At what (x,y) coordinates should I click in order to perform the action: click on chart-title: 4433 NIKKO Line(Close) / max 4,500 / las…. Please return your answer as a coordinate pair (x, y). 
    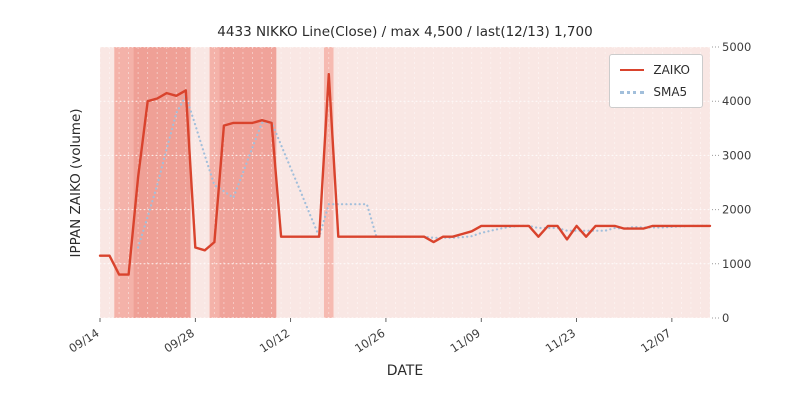
    Looking at the image, I should click on (405, 32).